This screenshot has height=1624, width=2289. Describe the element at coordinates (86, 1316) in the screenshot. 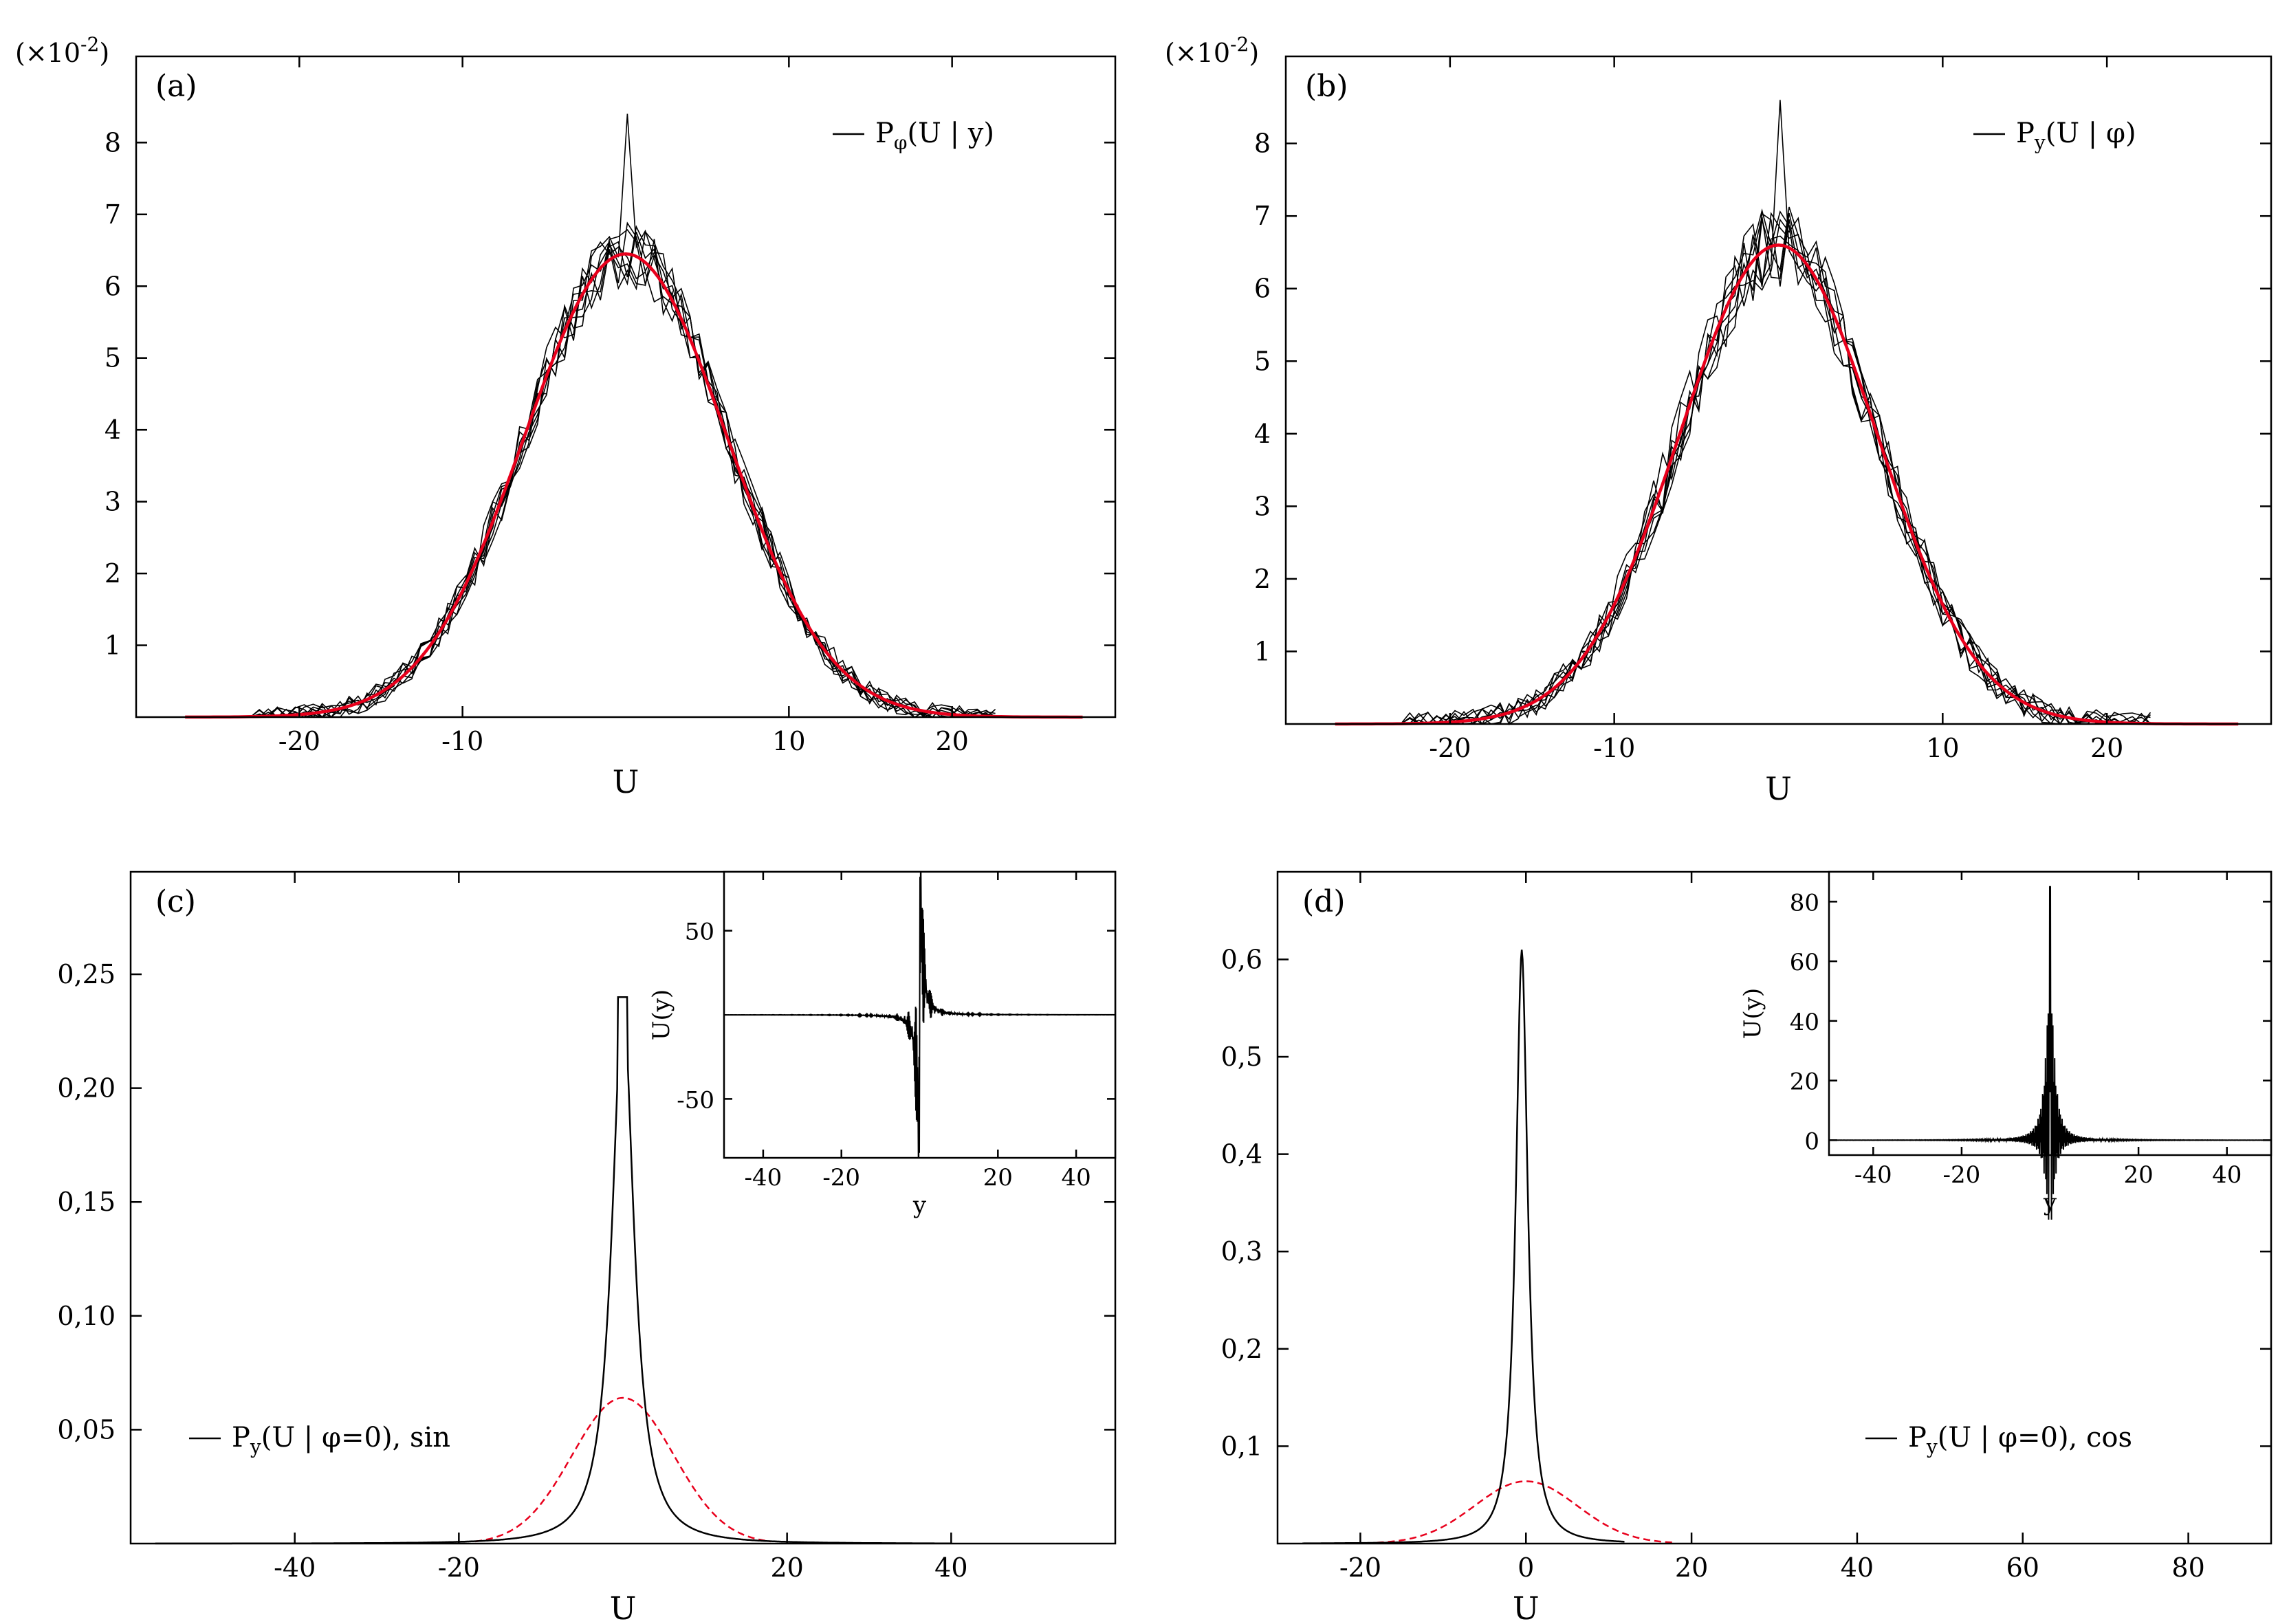

I see `axis-ytick-label: 0,10` at that location.